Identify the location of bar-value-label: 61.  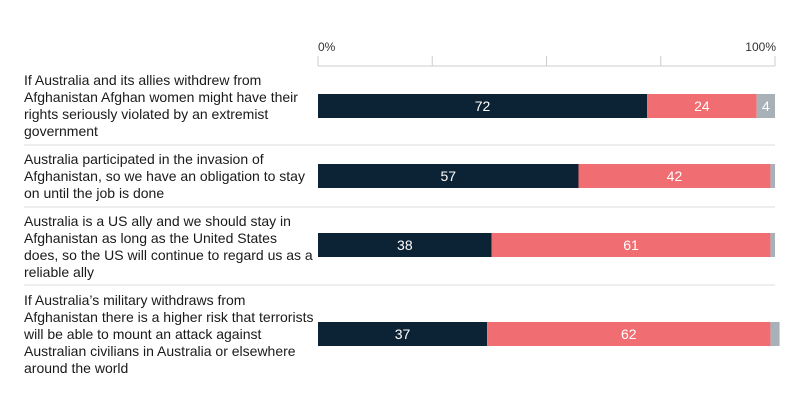
(631, 245).